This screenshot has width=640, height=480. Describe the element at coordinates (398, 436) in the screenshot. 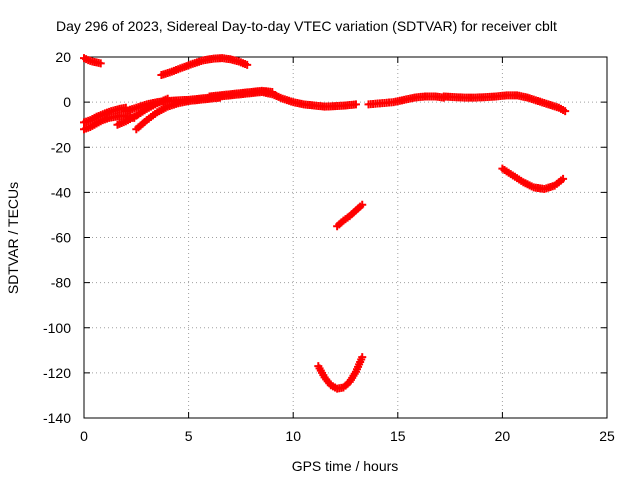

I see `x-tick-label: 15` at that location.